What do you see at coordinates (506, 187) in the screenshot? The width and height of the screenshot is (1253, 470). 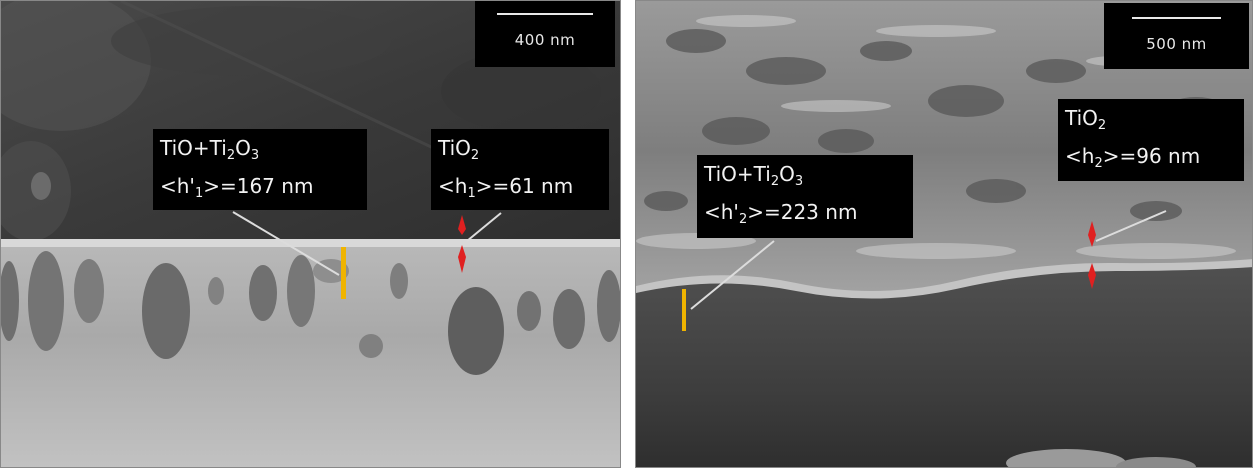 I see `label-thickness-value: <h1>=61 nm` at bounding box center [506, 187].